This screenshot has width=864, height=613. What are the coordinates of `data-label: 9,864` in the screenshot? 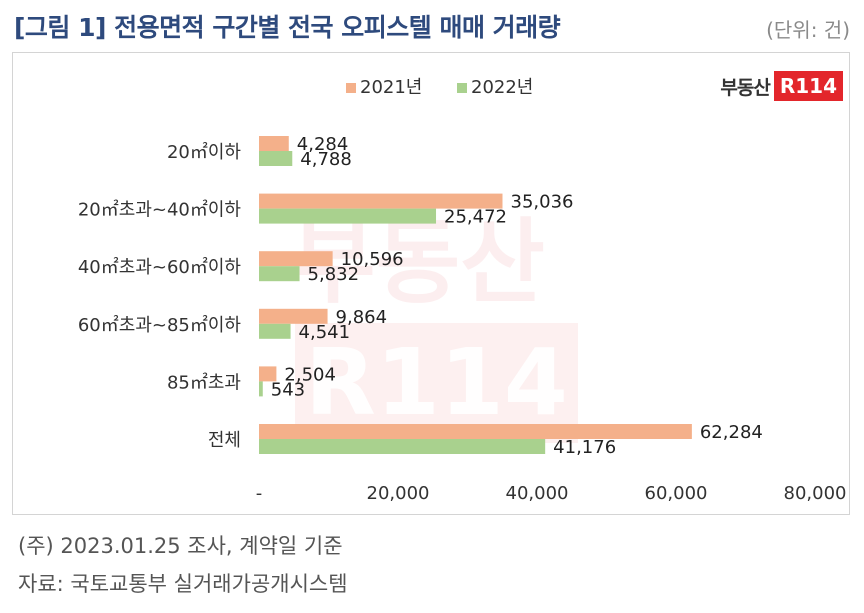 It's located at (362, 317).